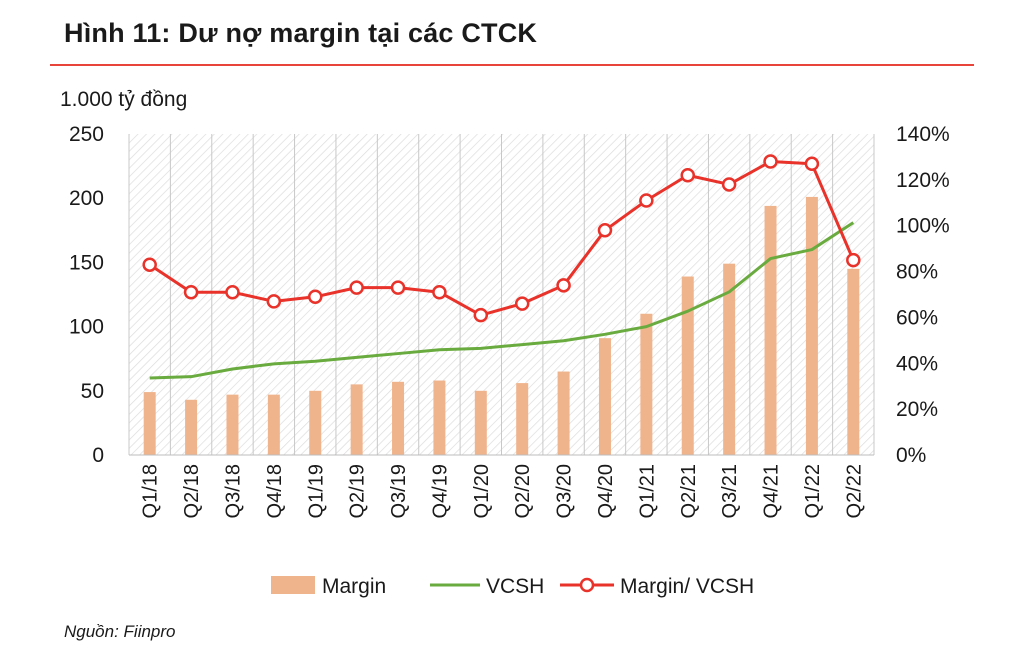  Describe the element at coordinates (911, 455) in the screenshot. I see `right-axis-tick-label: 0%` at that location.